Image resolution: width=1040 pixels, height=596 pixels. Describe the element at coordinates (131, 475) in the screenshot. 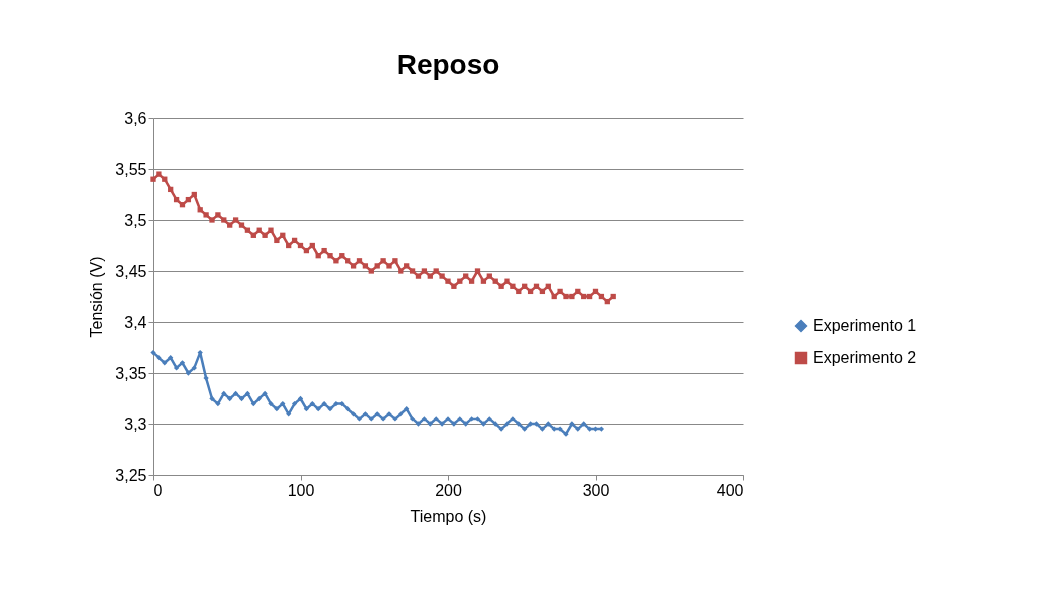

I see `y-tick-label: 3,25` at that location.